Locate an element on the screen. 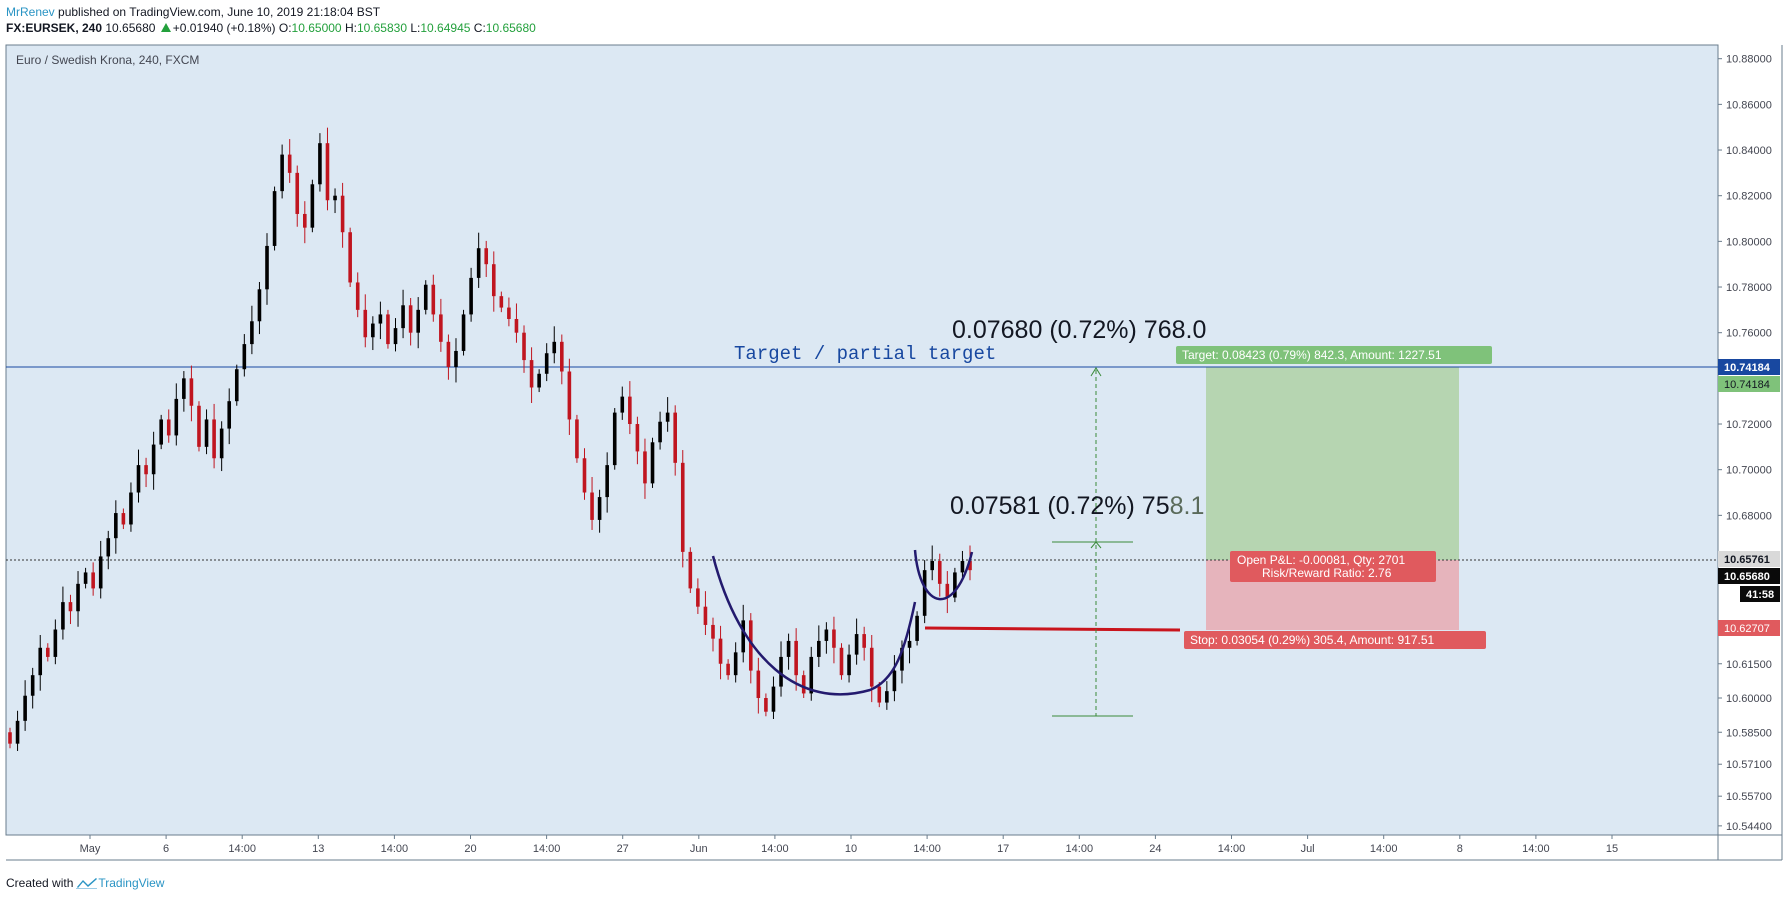 This screenshot has height=899, width=1788. footer: Created with TradingView is located at coordinates (85, 883).